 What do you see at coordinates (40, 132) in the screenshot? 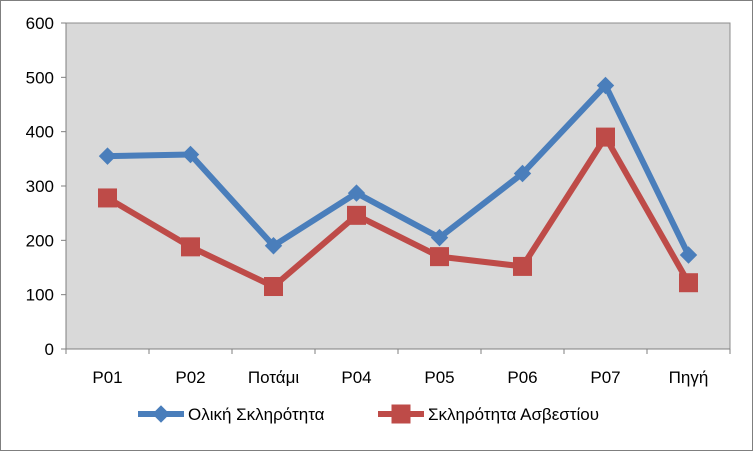
I see `y-tick-label: 400` at bounding box center [40, 132].